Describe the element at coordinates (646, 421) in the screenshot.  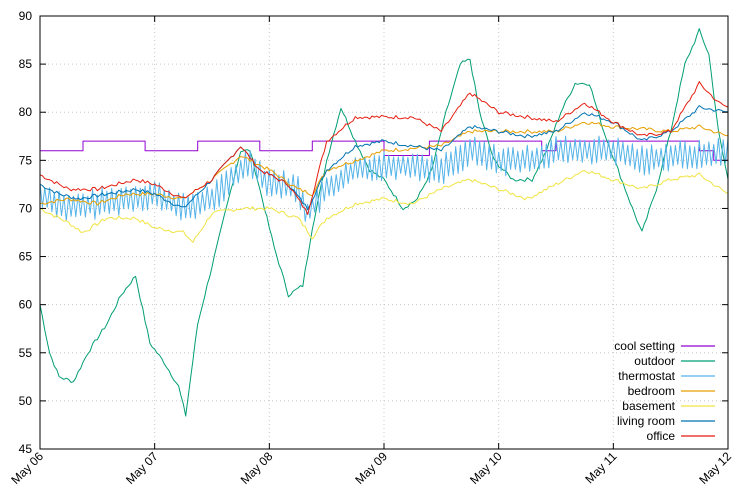
I see `legend-label-living-room: living room` at that location.